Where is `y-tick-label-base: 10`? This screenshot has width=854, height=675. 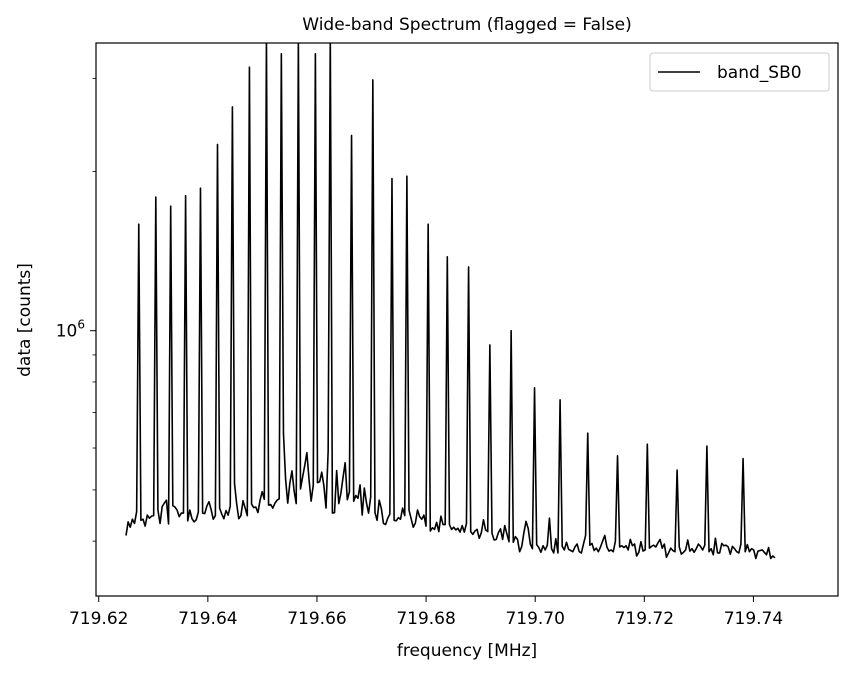 y-tick-label-base: 10 is located at coordinates (67, 332).